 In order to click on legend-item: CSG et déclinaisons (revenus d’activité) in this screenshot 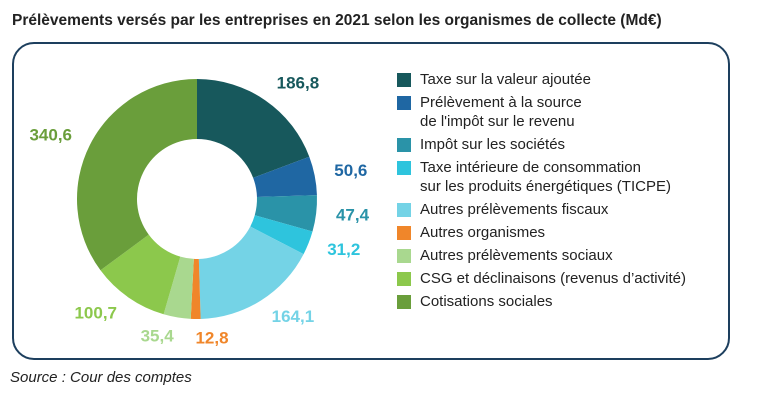, I will do `click(541, 279)`.